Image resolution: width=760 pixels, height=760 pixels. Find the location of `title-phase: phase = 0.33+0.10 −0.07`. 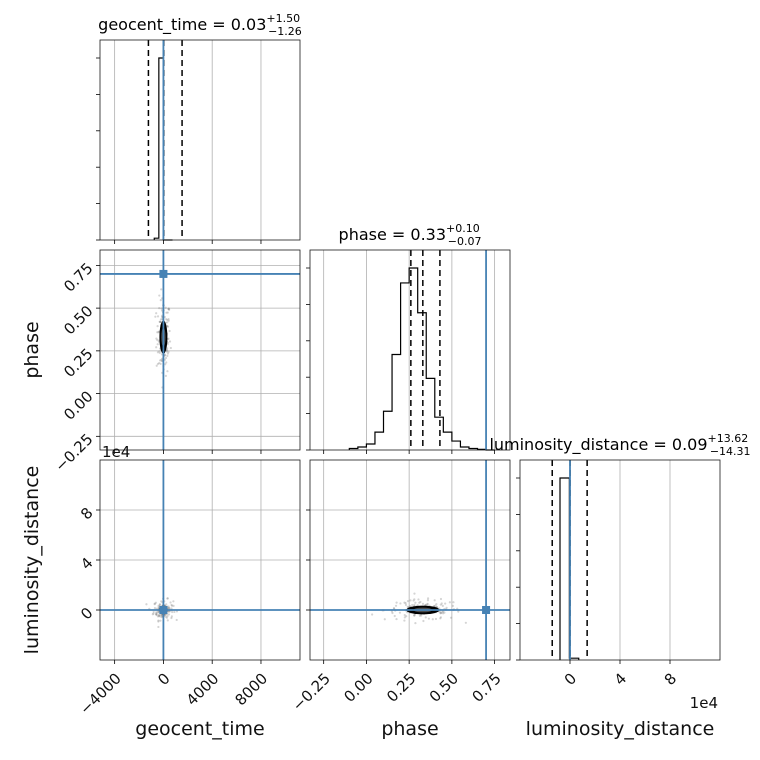

title-phase: phase = 0.33+0.10 −0.07 is located at coordinates (410, 235).